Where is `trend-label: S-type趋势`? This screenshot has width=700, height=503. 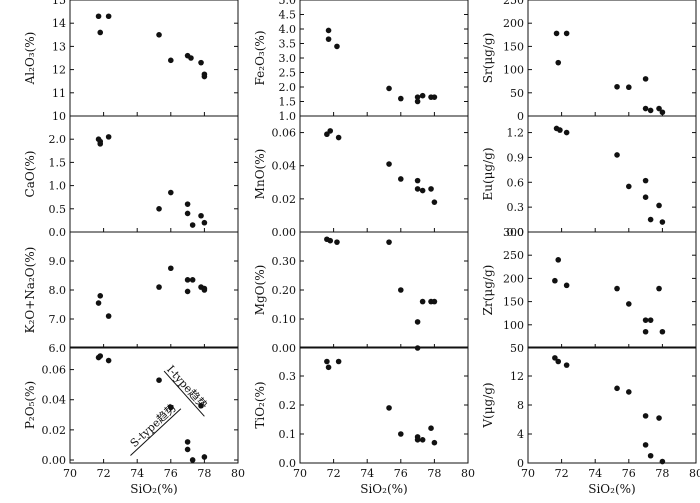 trend-label: S-type趋势 is located at coordinates (153, 425).